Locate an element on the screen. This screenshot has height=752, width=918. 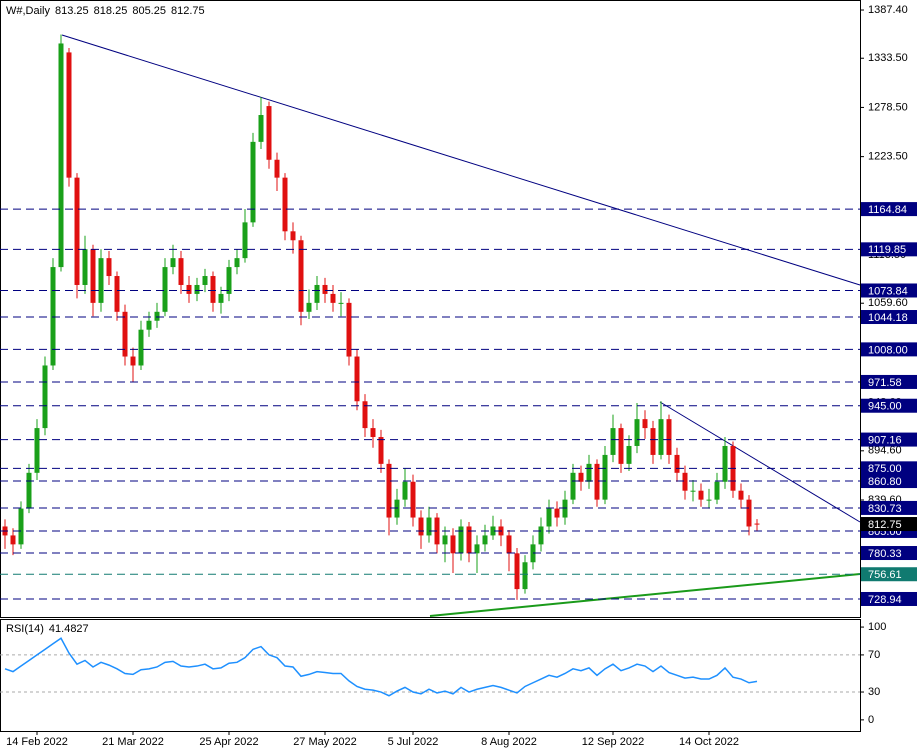
x-tick-label: 14 Feb 2022 is located at coordinates (37, 742).